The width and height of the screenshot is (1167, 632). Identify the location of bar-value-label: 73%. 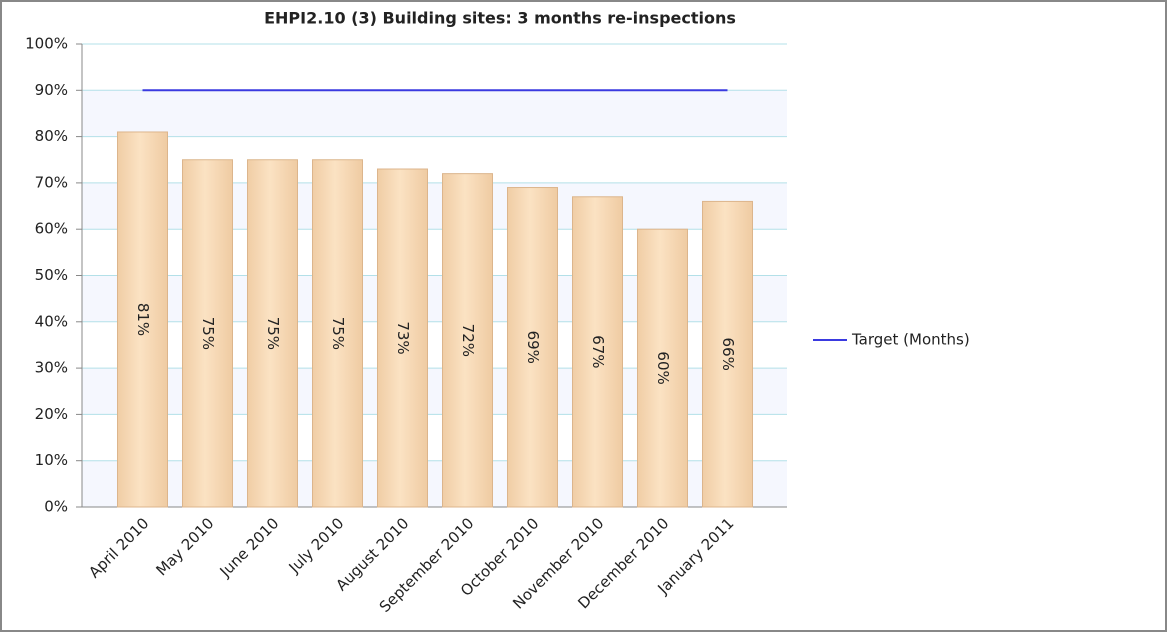
(403, 337).